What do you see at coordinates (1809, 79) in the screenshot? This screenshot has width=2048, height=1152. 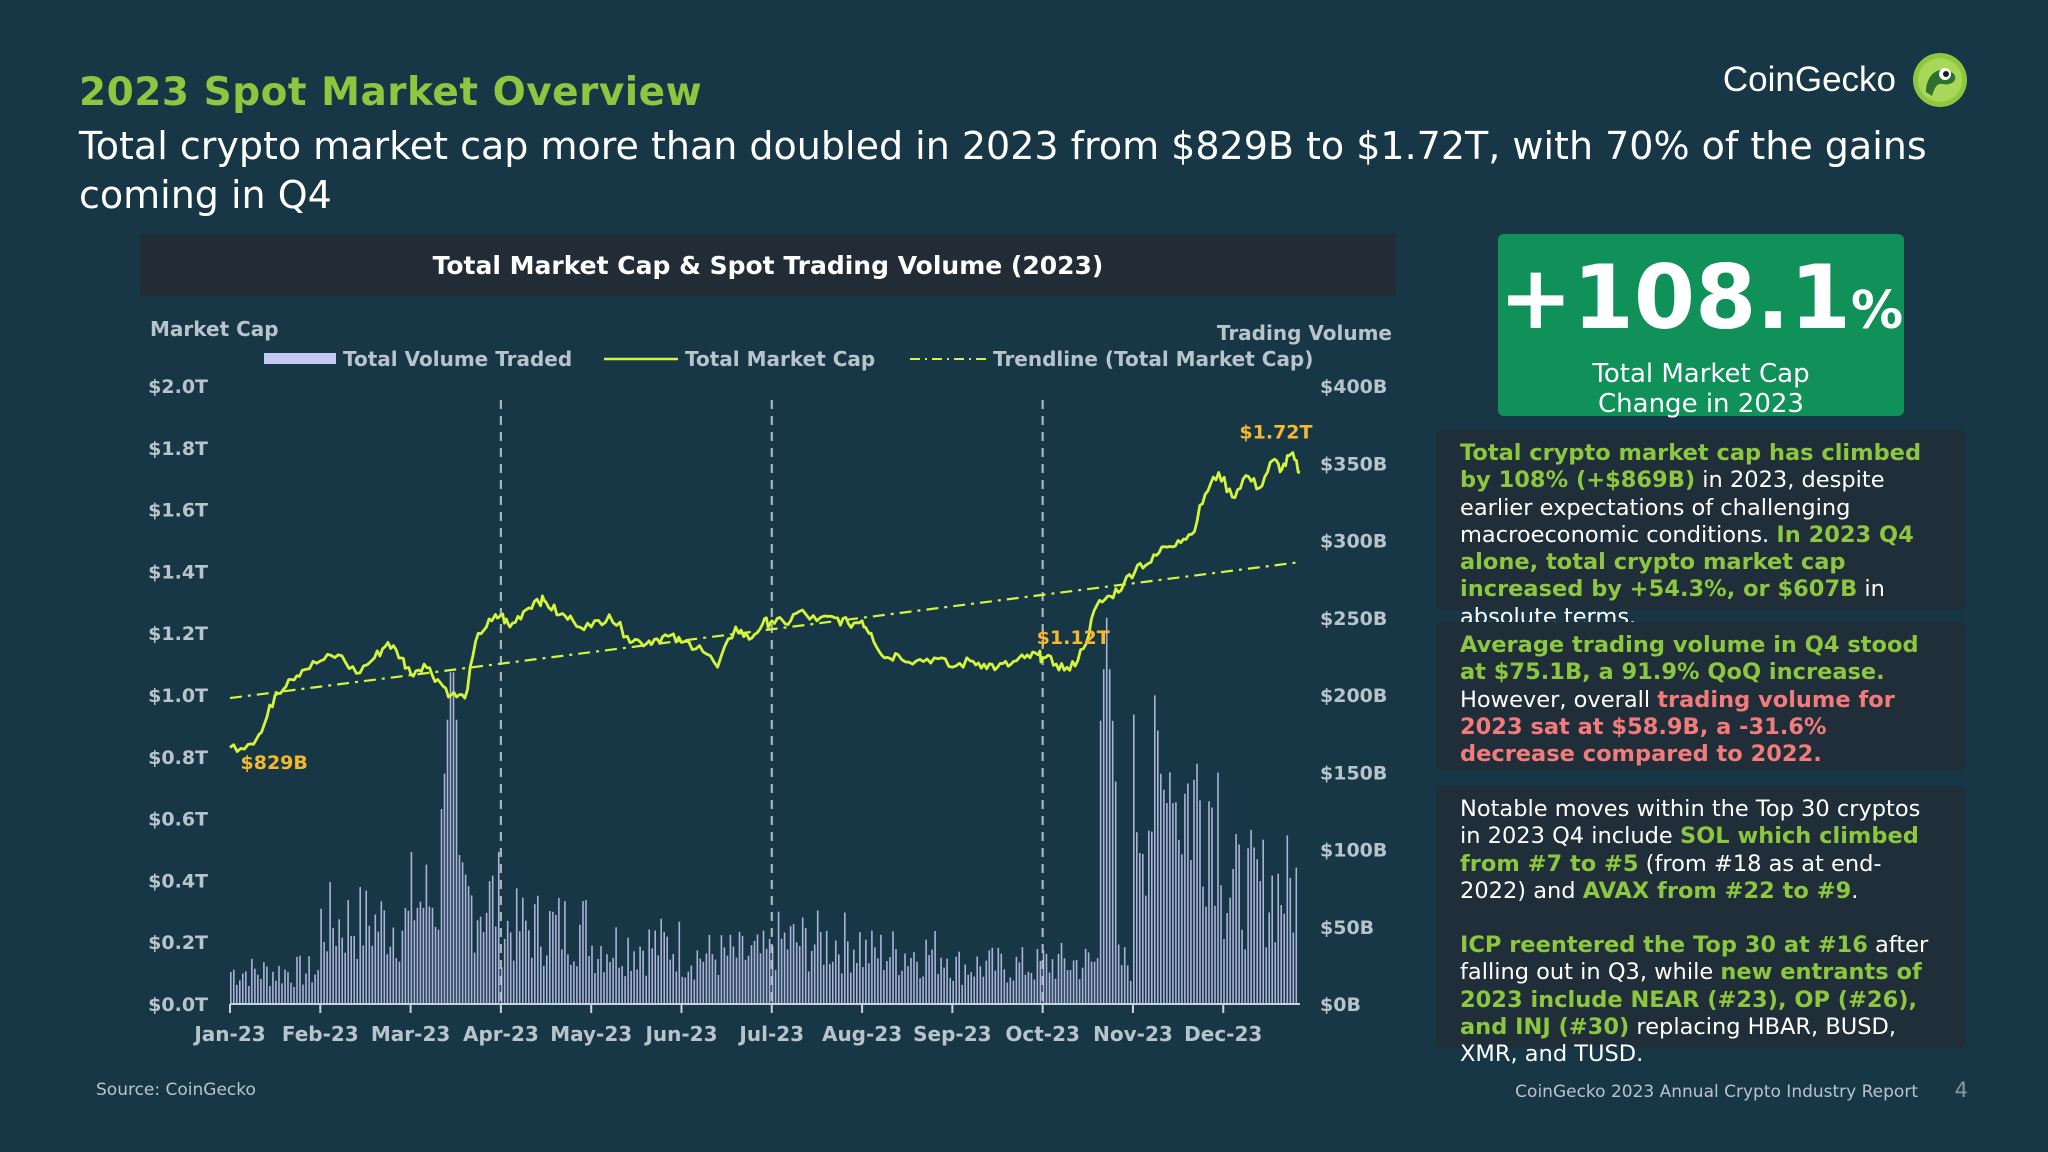 I see `brand-name: CoinGecko` at bounding box center [1809, 79].